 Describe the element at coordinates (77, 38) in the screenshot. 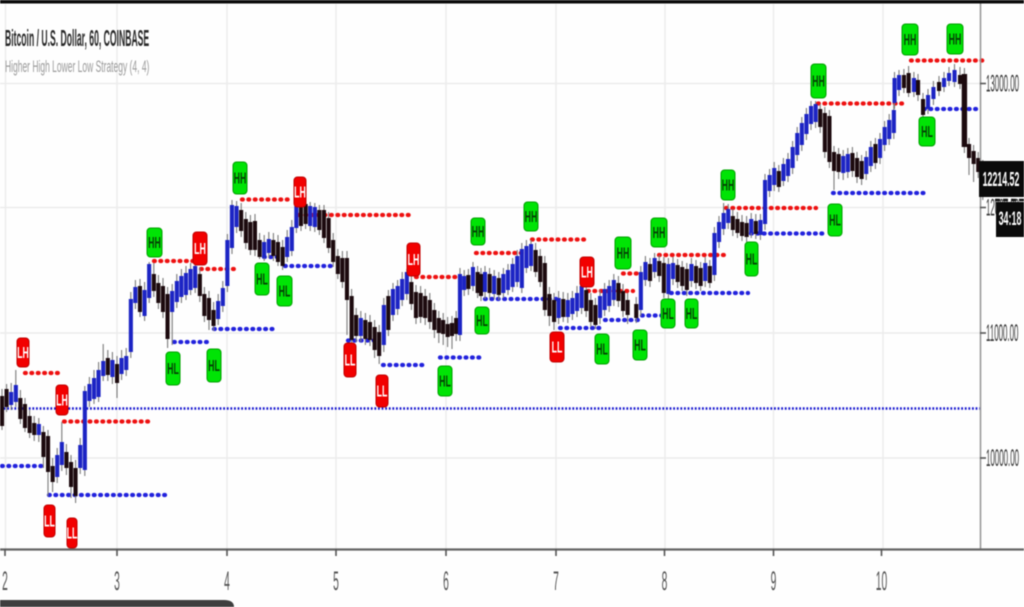

I see `svg-text:Bitcoin / U.S. Dollar, 60, COI: Bitcoin / U.S. Dollar, 60, COINBASE` at that location.